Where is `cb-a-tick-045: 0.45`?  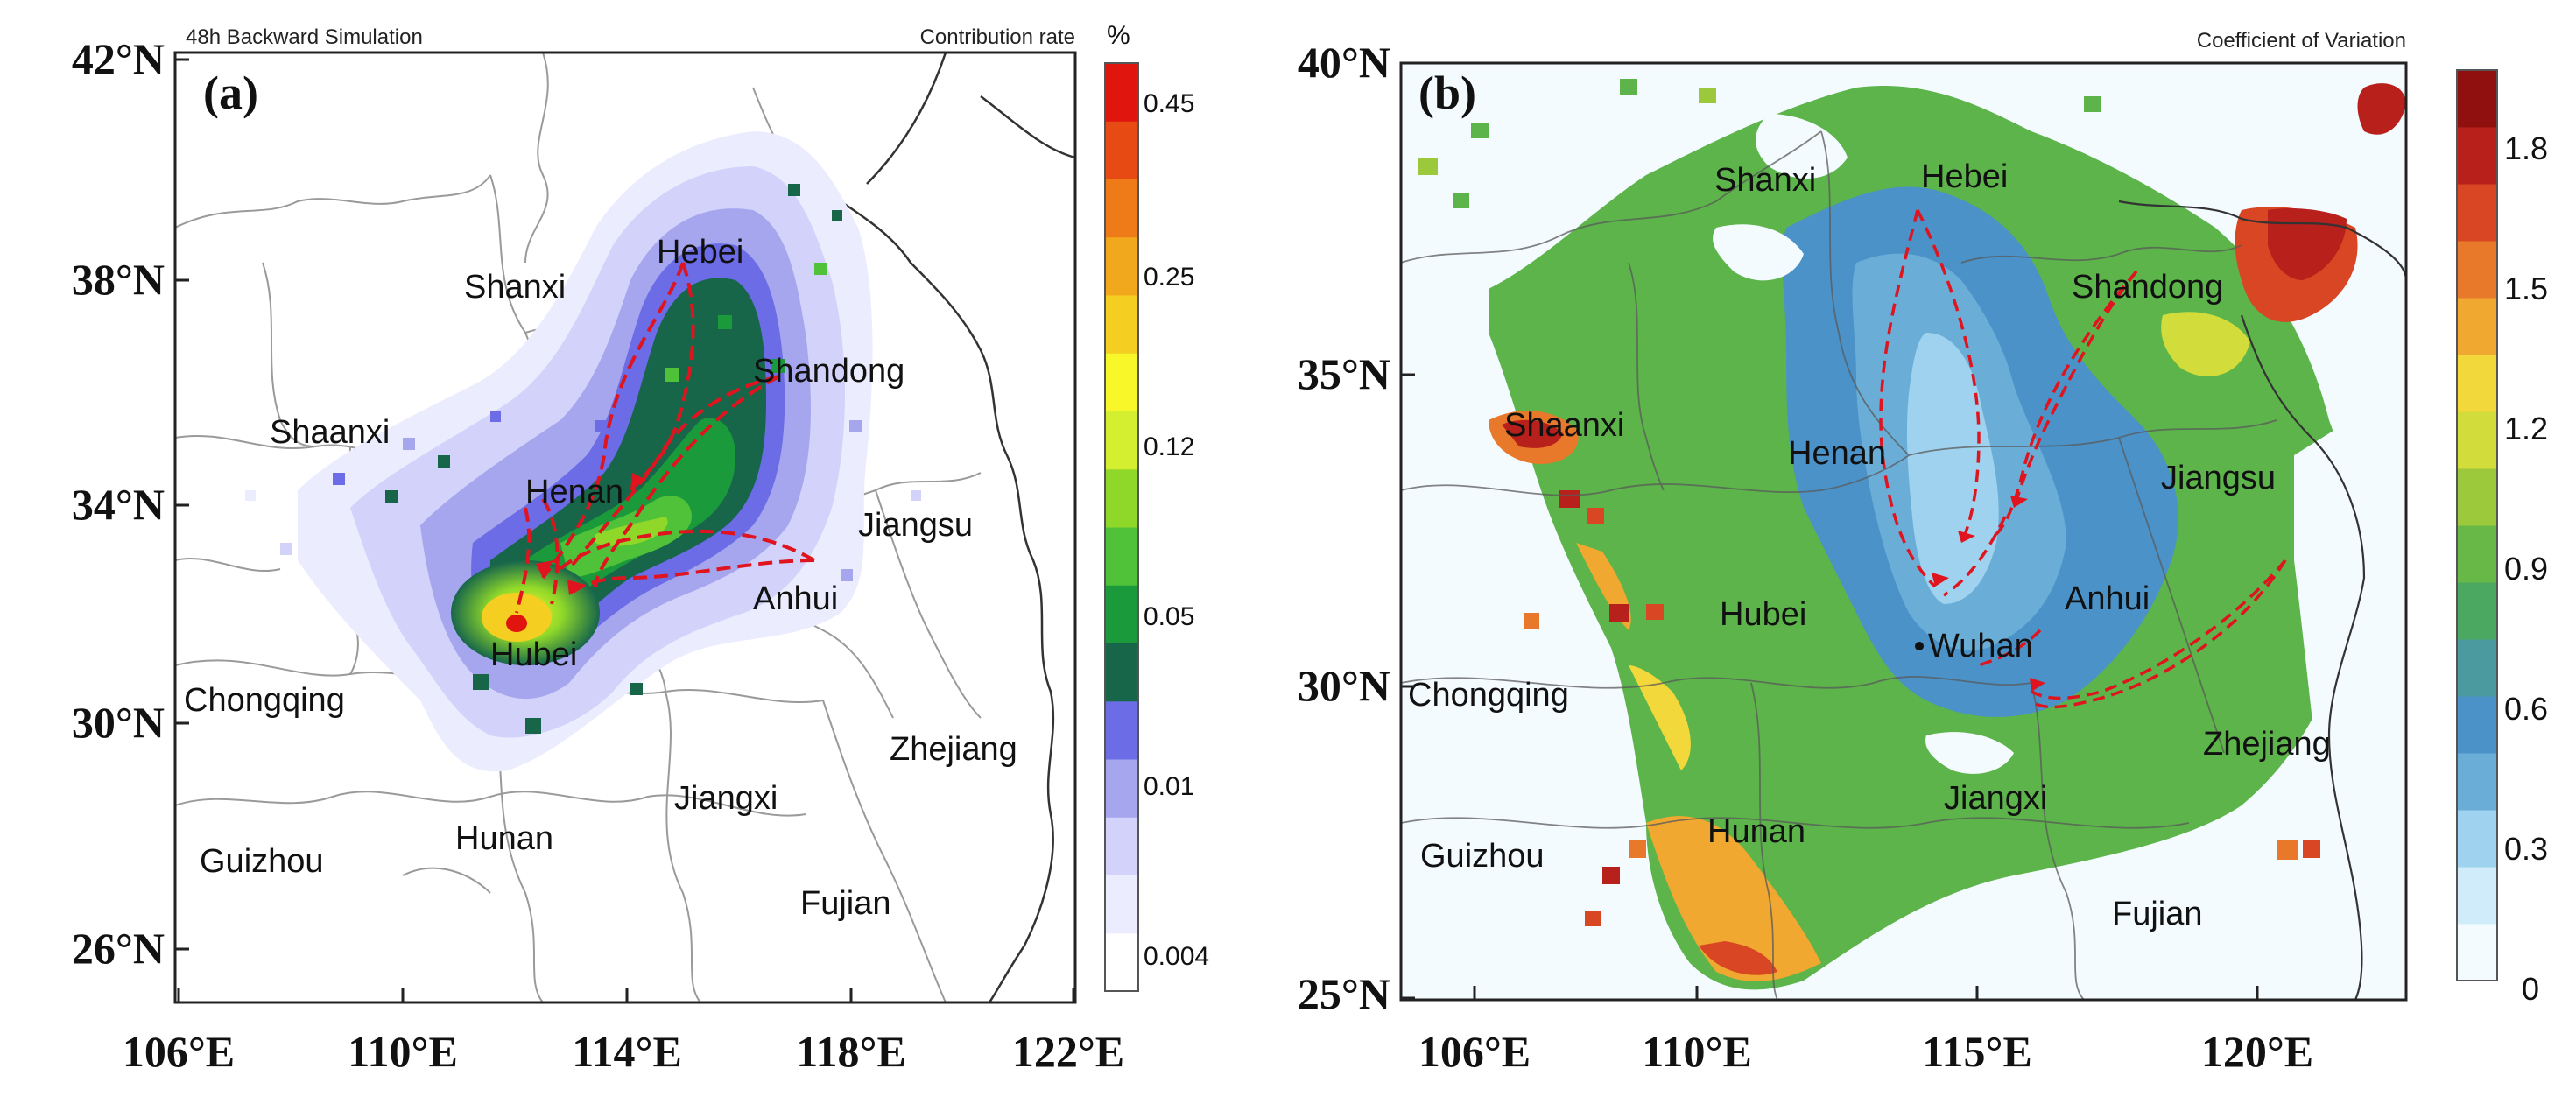
cb-a-tick-045: 0.45 is located at coordinates (1169, 104).